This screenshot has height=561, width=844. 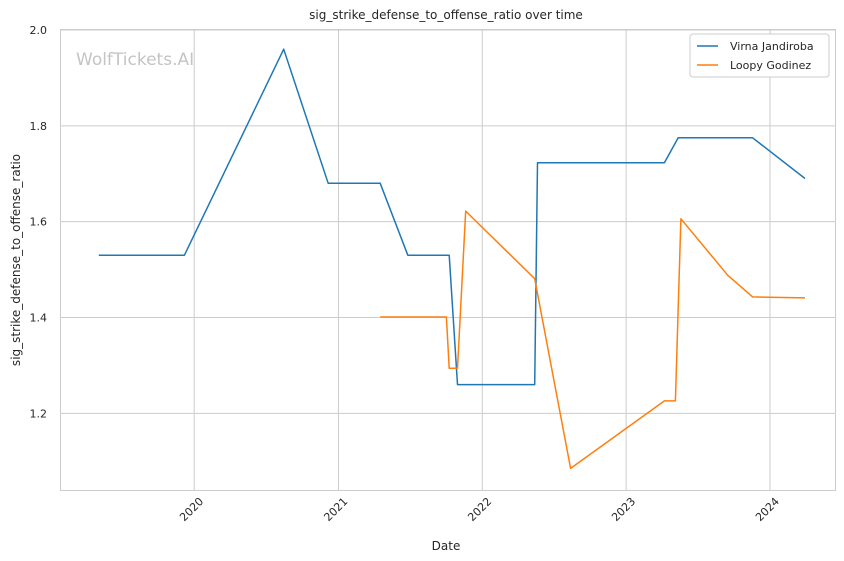 What do you see at coordinates (135, 60) in the screenshot?
I see `watermark: WolfTickets.AI` at bounding box center [135, 60].